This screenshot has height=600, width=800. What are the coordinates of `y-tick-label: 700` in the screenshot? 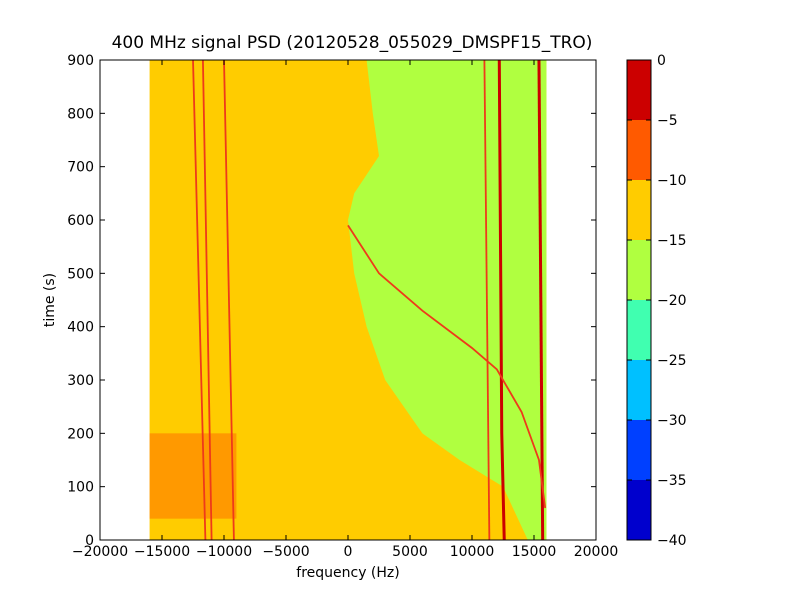 It's located at (80, 168).